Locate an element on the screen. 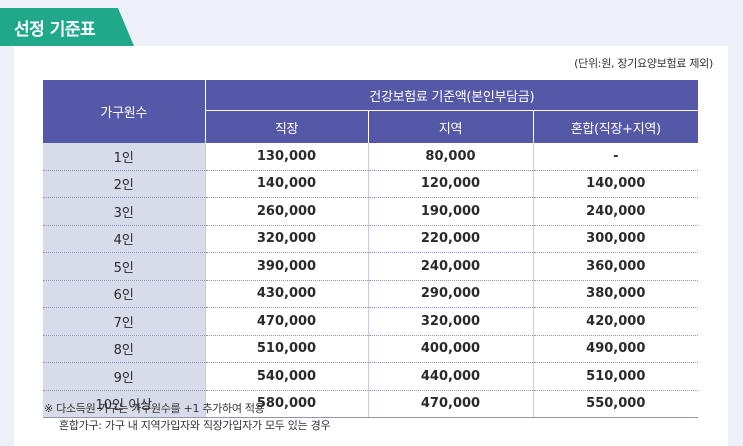 This screenshot has height=446, width=743. household-header: 가구원수 is located at coordinates (124, 111).